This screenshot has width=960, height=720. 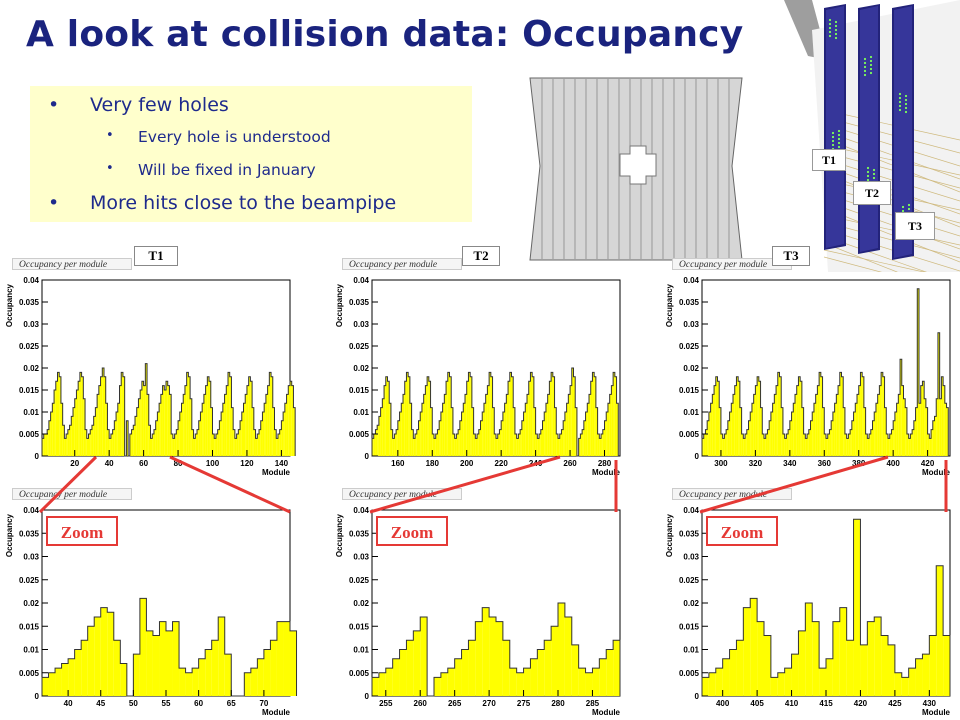 What do you see at coordinates (359, 673) in the screenshot?
I see `y-tick-label: 0.005` at bounding box center [359, 673].